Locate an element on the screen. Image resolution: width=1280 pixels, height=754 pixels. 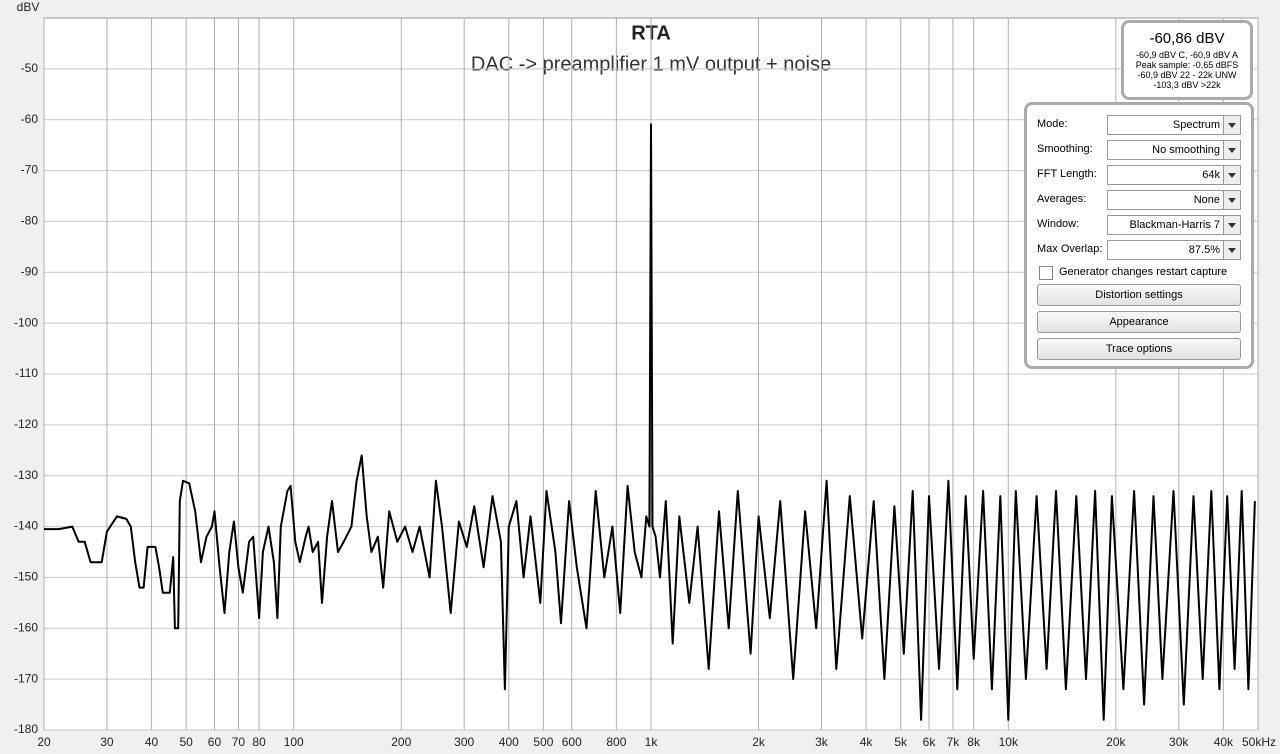
button: Appearance is located at coordinates (1139, 322).